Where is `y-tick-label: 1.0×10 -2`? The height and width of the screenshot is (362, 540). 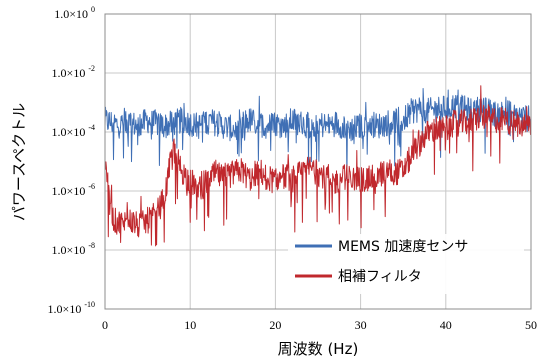 y-tick-label: 1.0×10 -2 is located at coordinates (73, 72).